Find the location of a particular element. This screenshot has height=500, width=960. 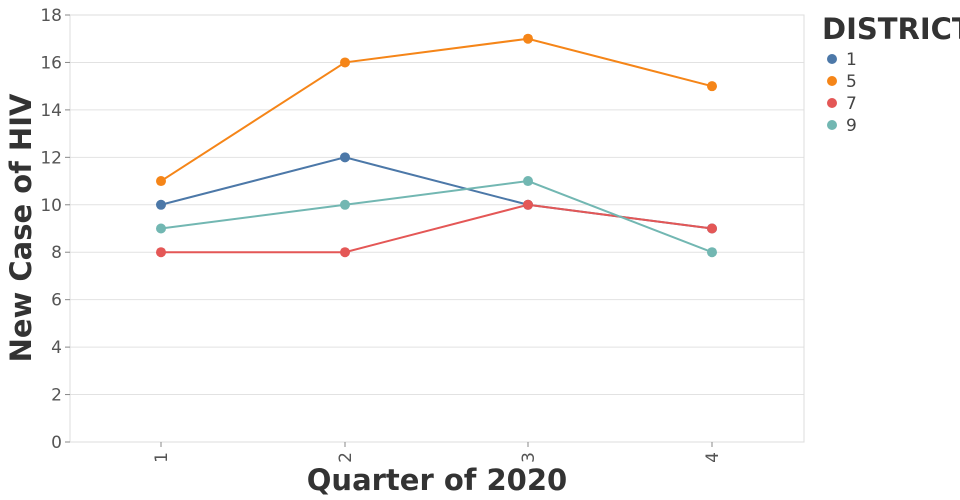

y-tick-label: 14 is located at coordinates (51, 111).